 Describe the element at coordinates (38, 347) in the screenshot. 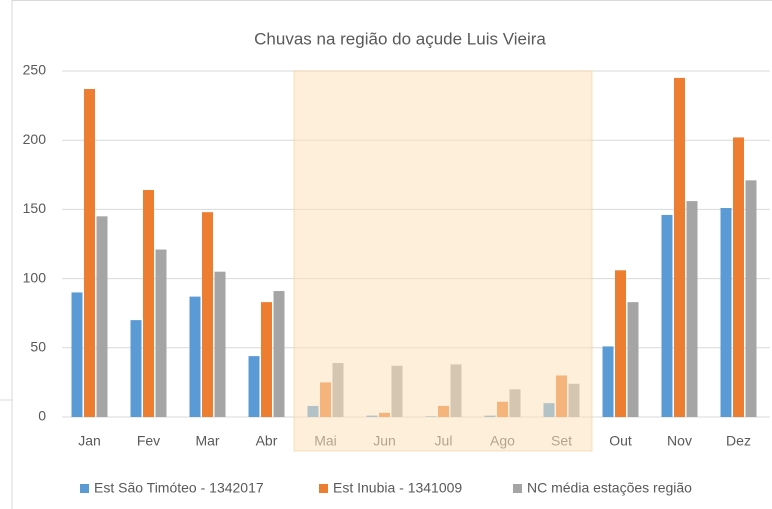

I see `y-tick-label: 50` at that location.